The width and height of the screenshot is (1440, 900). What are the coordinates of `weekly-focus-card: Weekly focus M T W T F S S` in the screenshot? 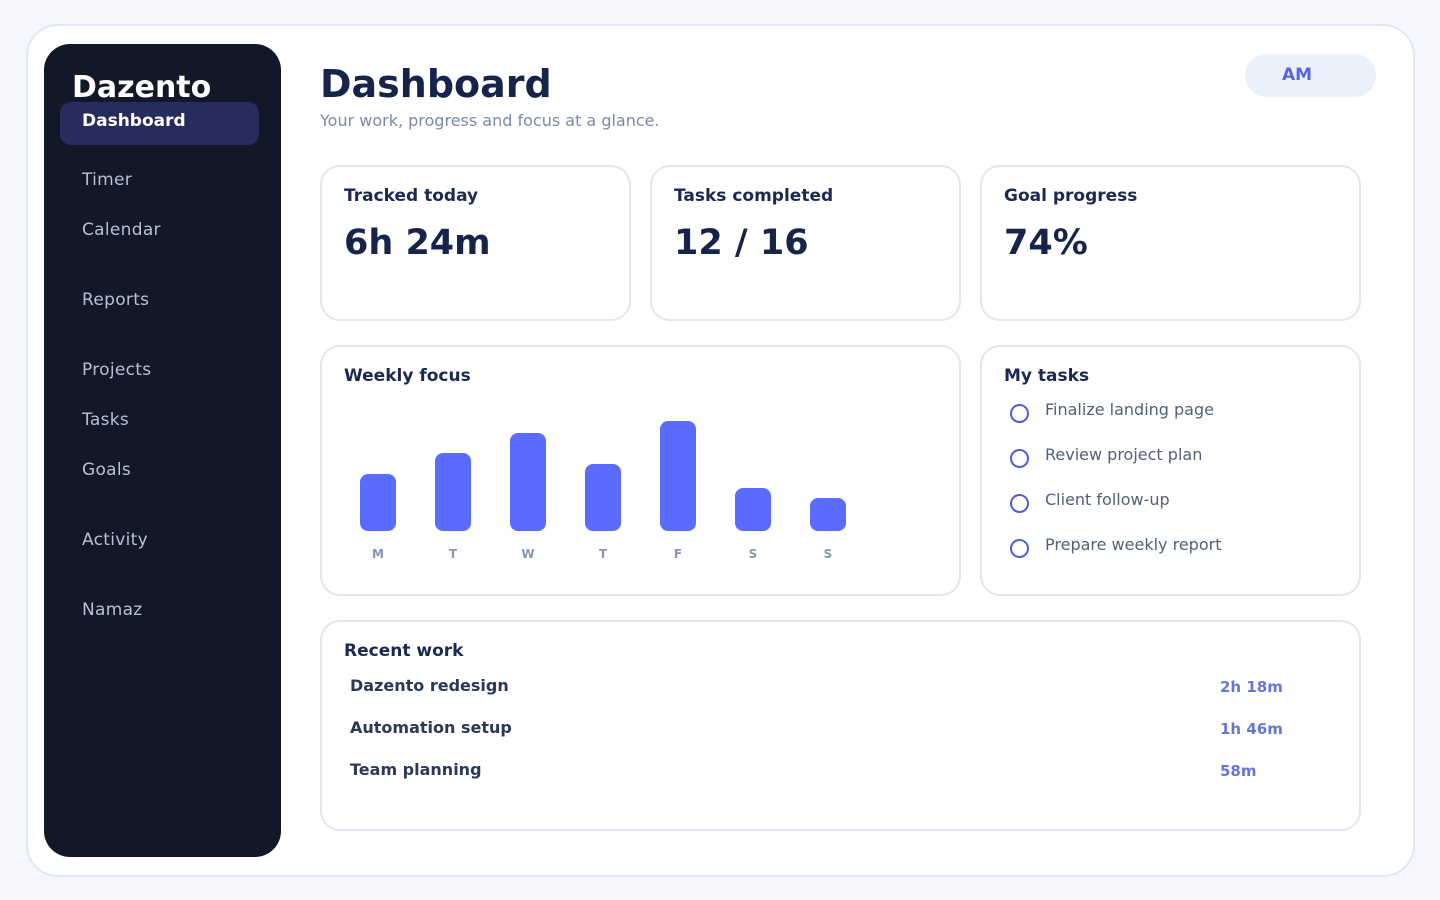 It's located at (640, 470).